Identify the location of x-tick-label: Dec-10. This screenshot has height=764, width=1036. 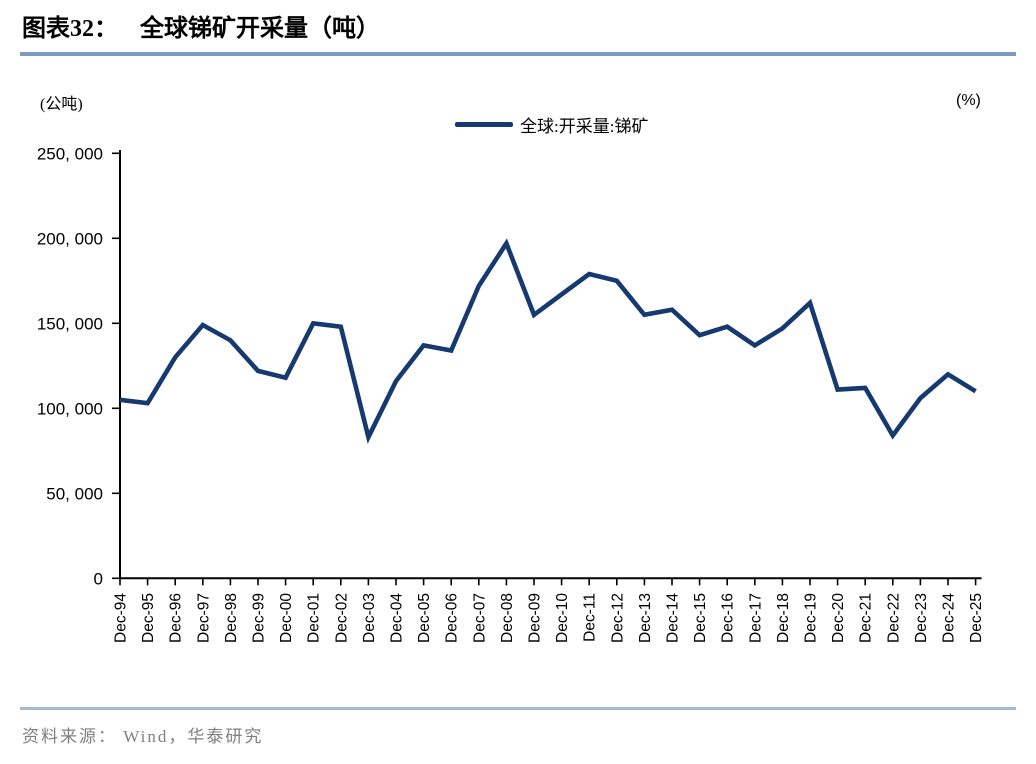
(562, 618).